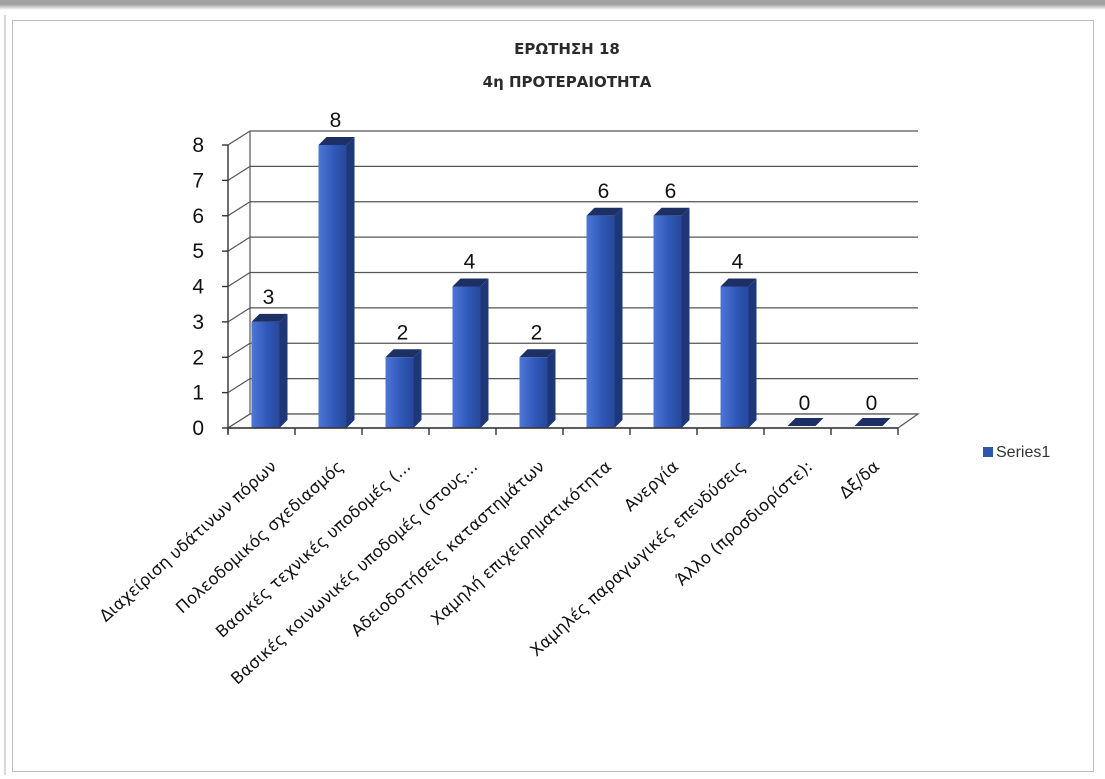  What do you see at coordinates (198, 287) in the screenshot?
I see `y-tick-label: 4` at bounding box center [198, 287].